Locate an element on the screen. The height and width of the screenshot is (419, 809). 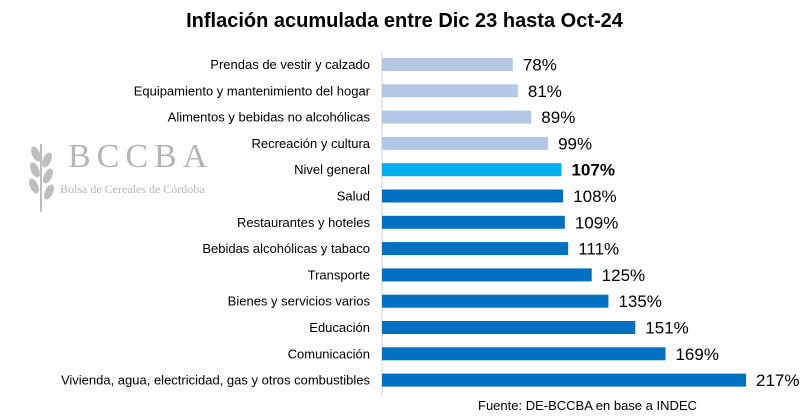
category-label: Salud is located at coordinates (353, 196).